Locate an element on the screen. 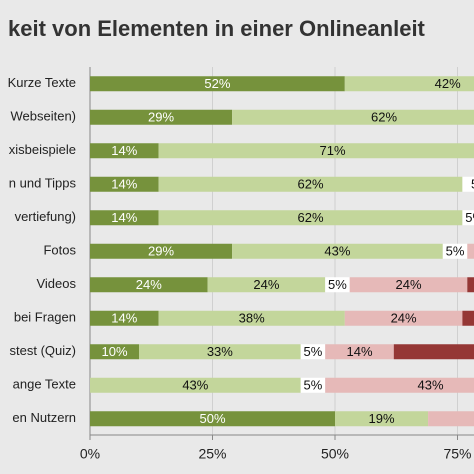 Image resolution: width=474 pixels, height=474 pixels. data-label: 5 is located at coordinates (472, 184).